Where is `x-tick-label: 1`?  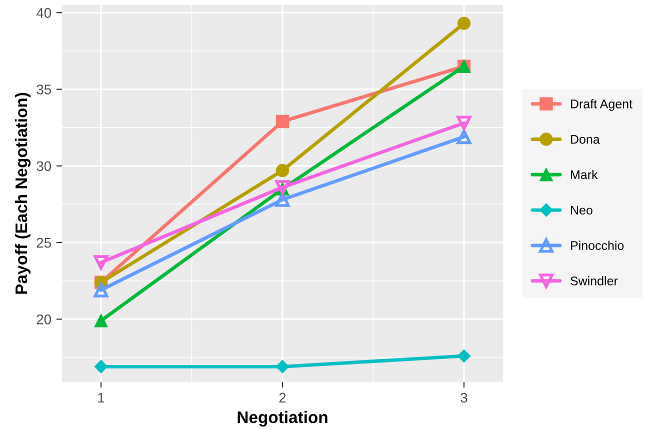
x-tick-label: 1 is located at coordinates (101, 397).